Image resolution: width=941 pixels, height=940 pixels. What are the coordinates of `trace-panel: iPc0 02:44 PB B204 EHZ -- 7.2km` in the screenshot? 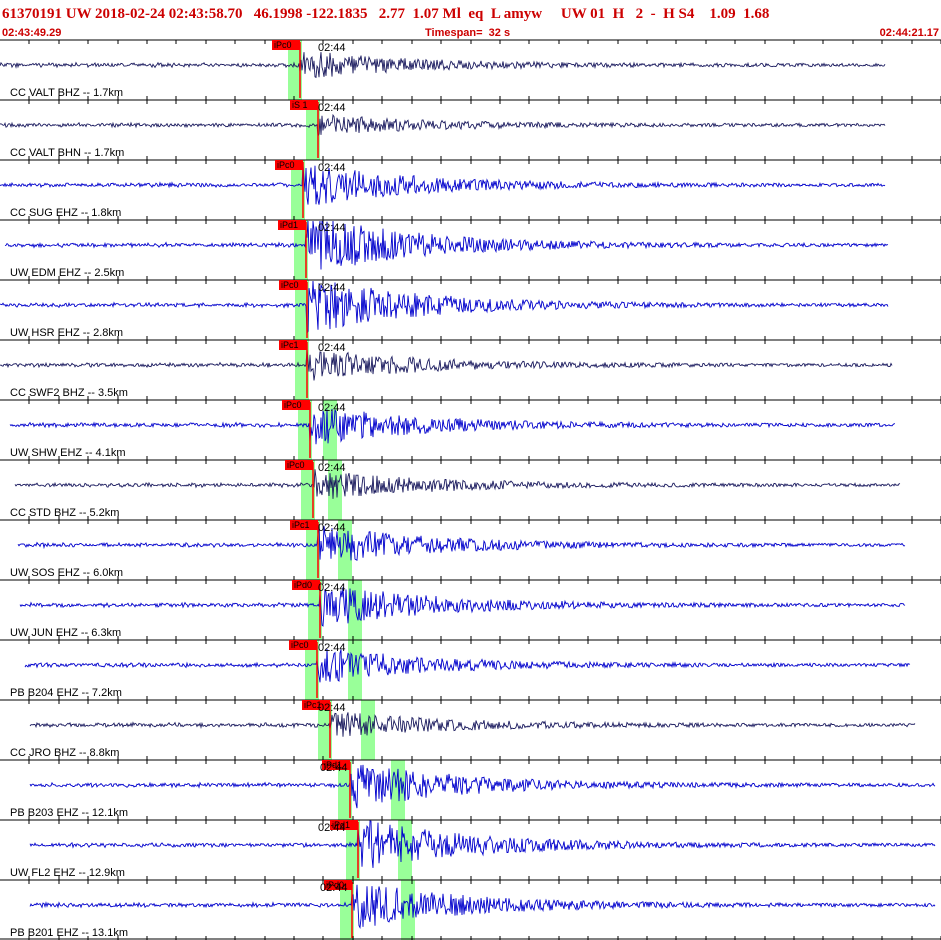 It's located at (470, 669).